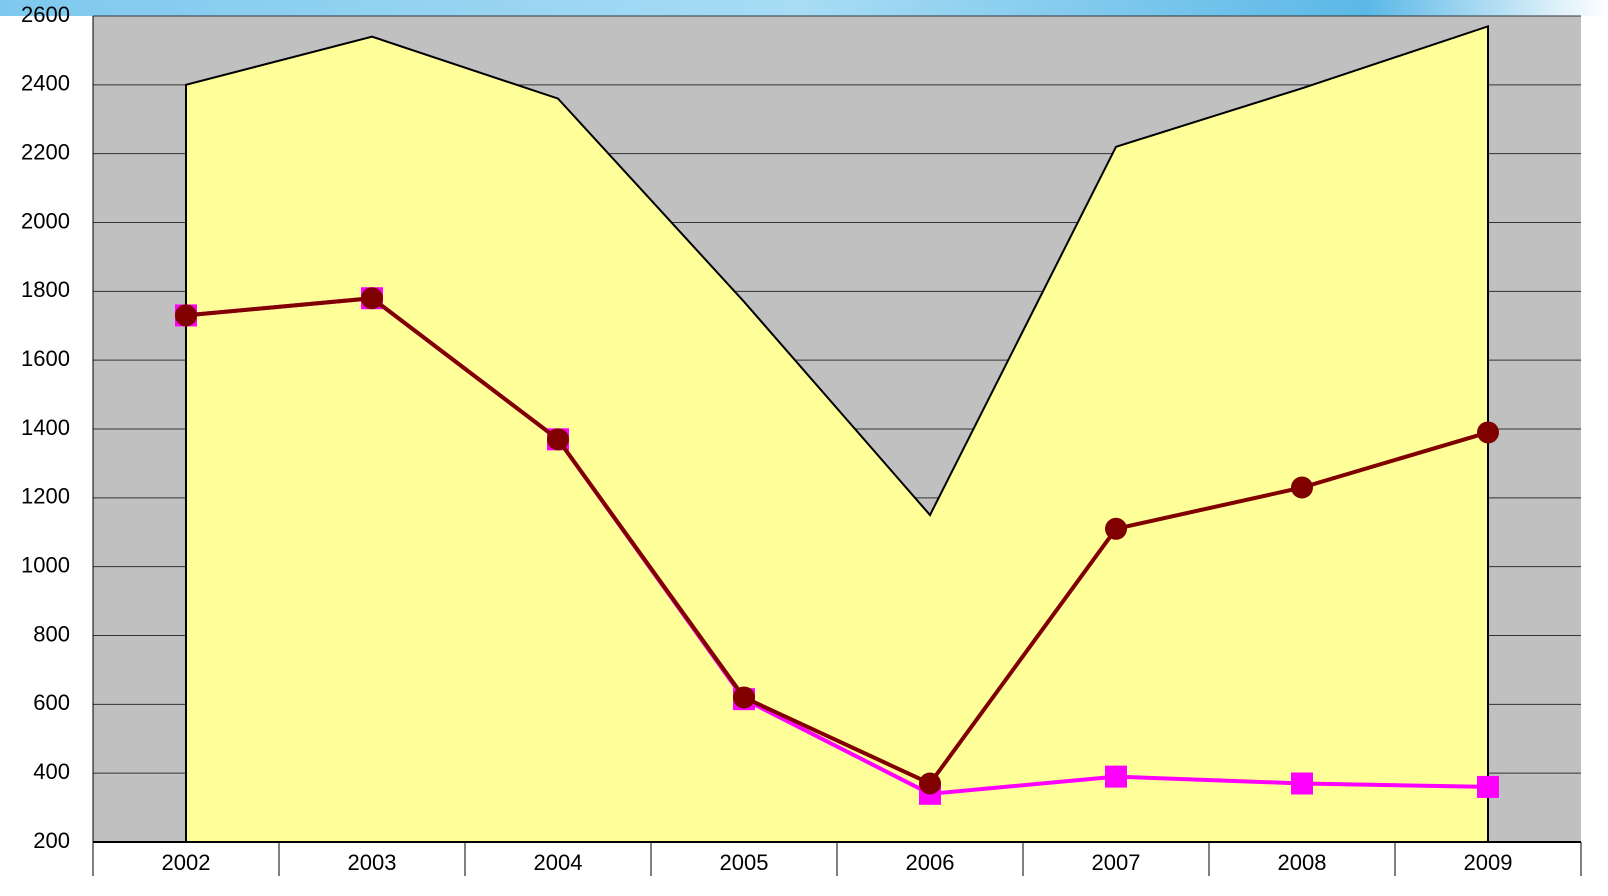 This screenshot has height=896, width=1608. What do you see at coordinates (804, 8) in the screenshot?
I see `header-strip` at bounding box center [804, 8].